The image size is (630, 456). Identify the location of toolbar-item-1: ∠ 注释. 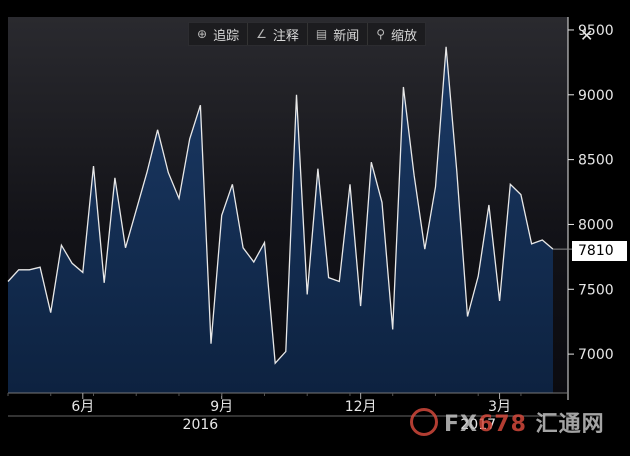
(278, 34).